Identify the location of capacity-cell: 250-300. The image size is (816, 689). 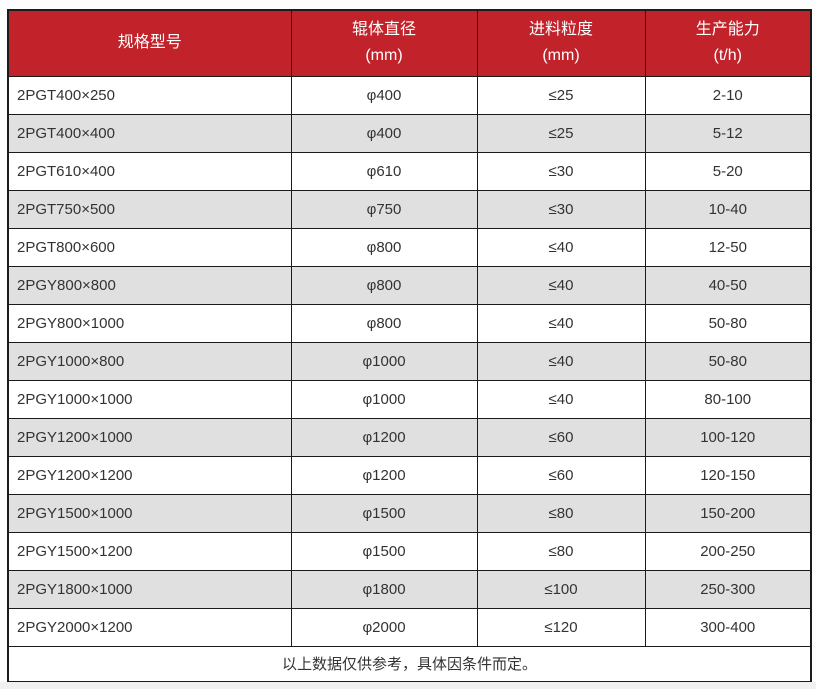
(728, 589).